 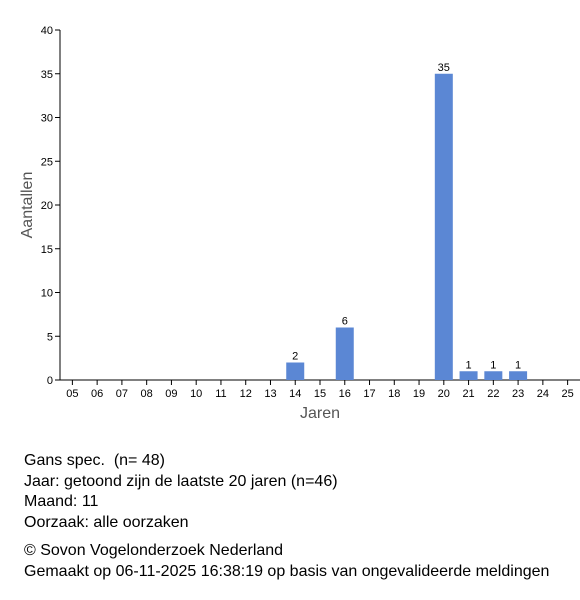 I want to click on y-axis-label: Aantallen, so click(x=27, y=205).